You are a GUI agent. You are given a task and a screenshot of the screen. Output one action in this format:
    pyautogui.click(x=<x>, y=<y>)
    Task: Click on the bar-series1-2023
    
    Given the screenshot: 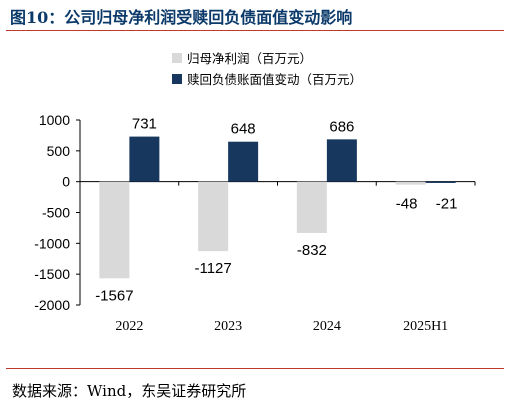 What is the action you would take?
    pyautogui.click(x=213, y=216)
    